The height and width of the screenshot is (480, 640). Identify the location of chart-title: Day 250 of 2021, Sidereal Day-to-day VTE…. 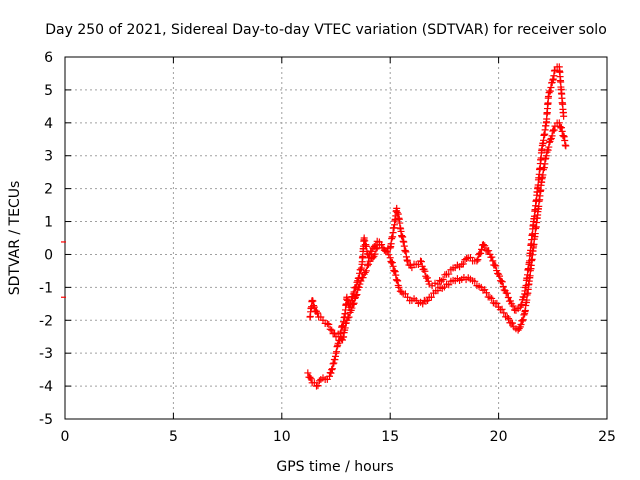
(326, 30).